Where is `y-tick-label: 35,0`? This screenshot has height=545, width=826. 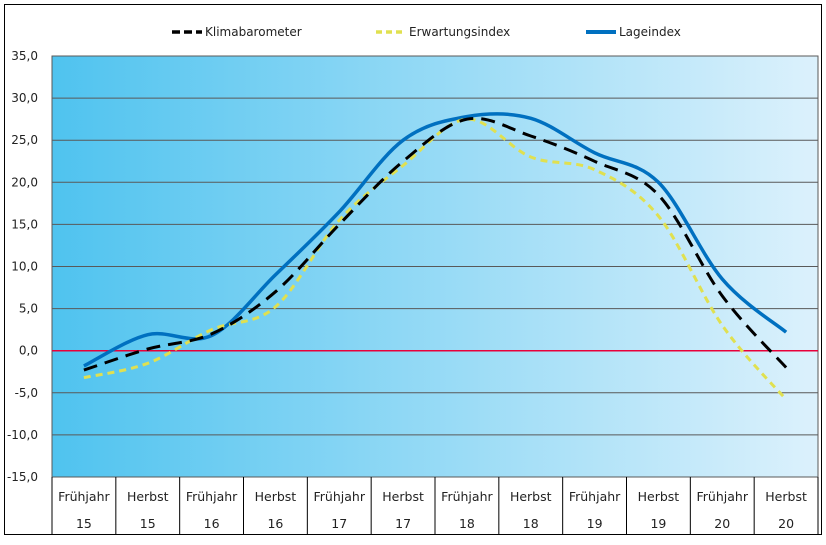
y-tick-label: 35,0 is located at coordinates (24, 56).